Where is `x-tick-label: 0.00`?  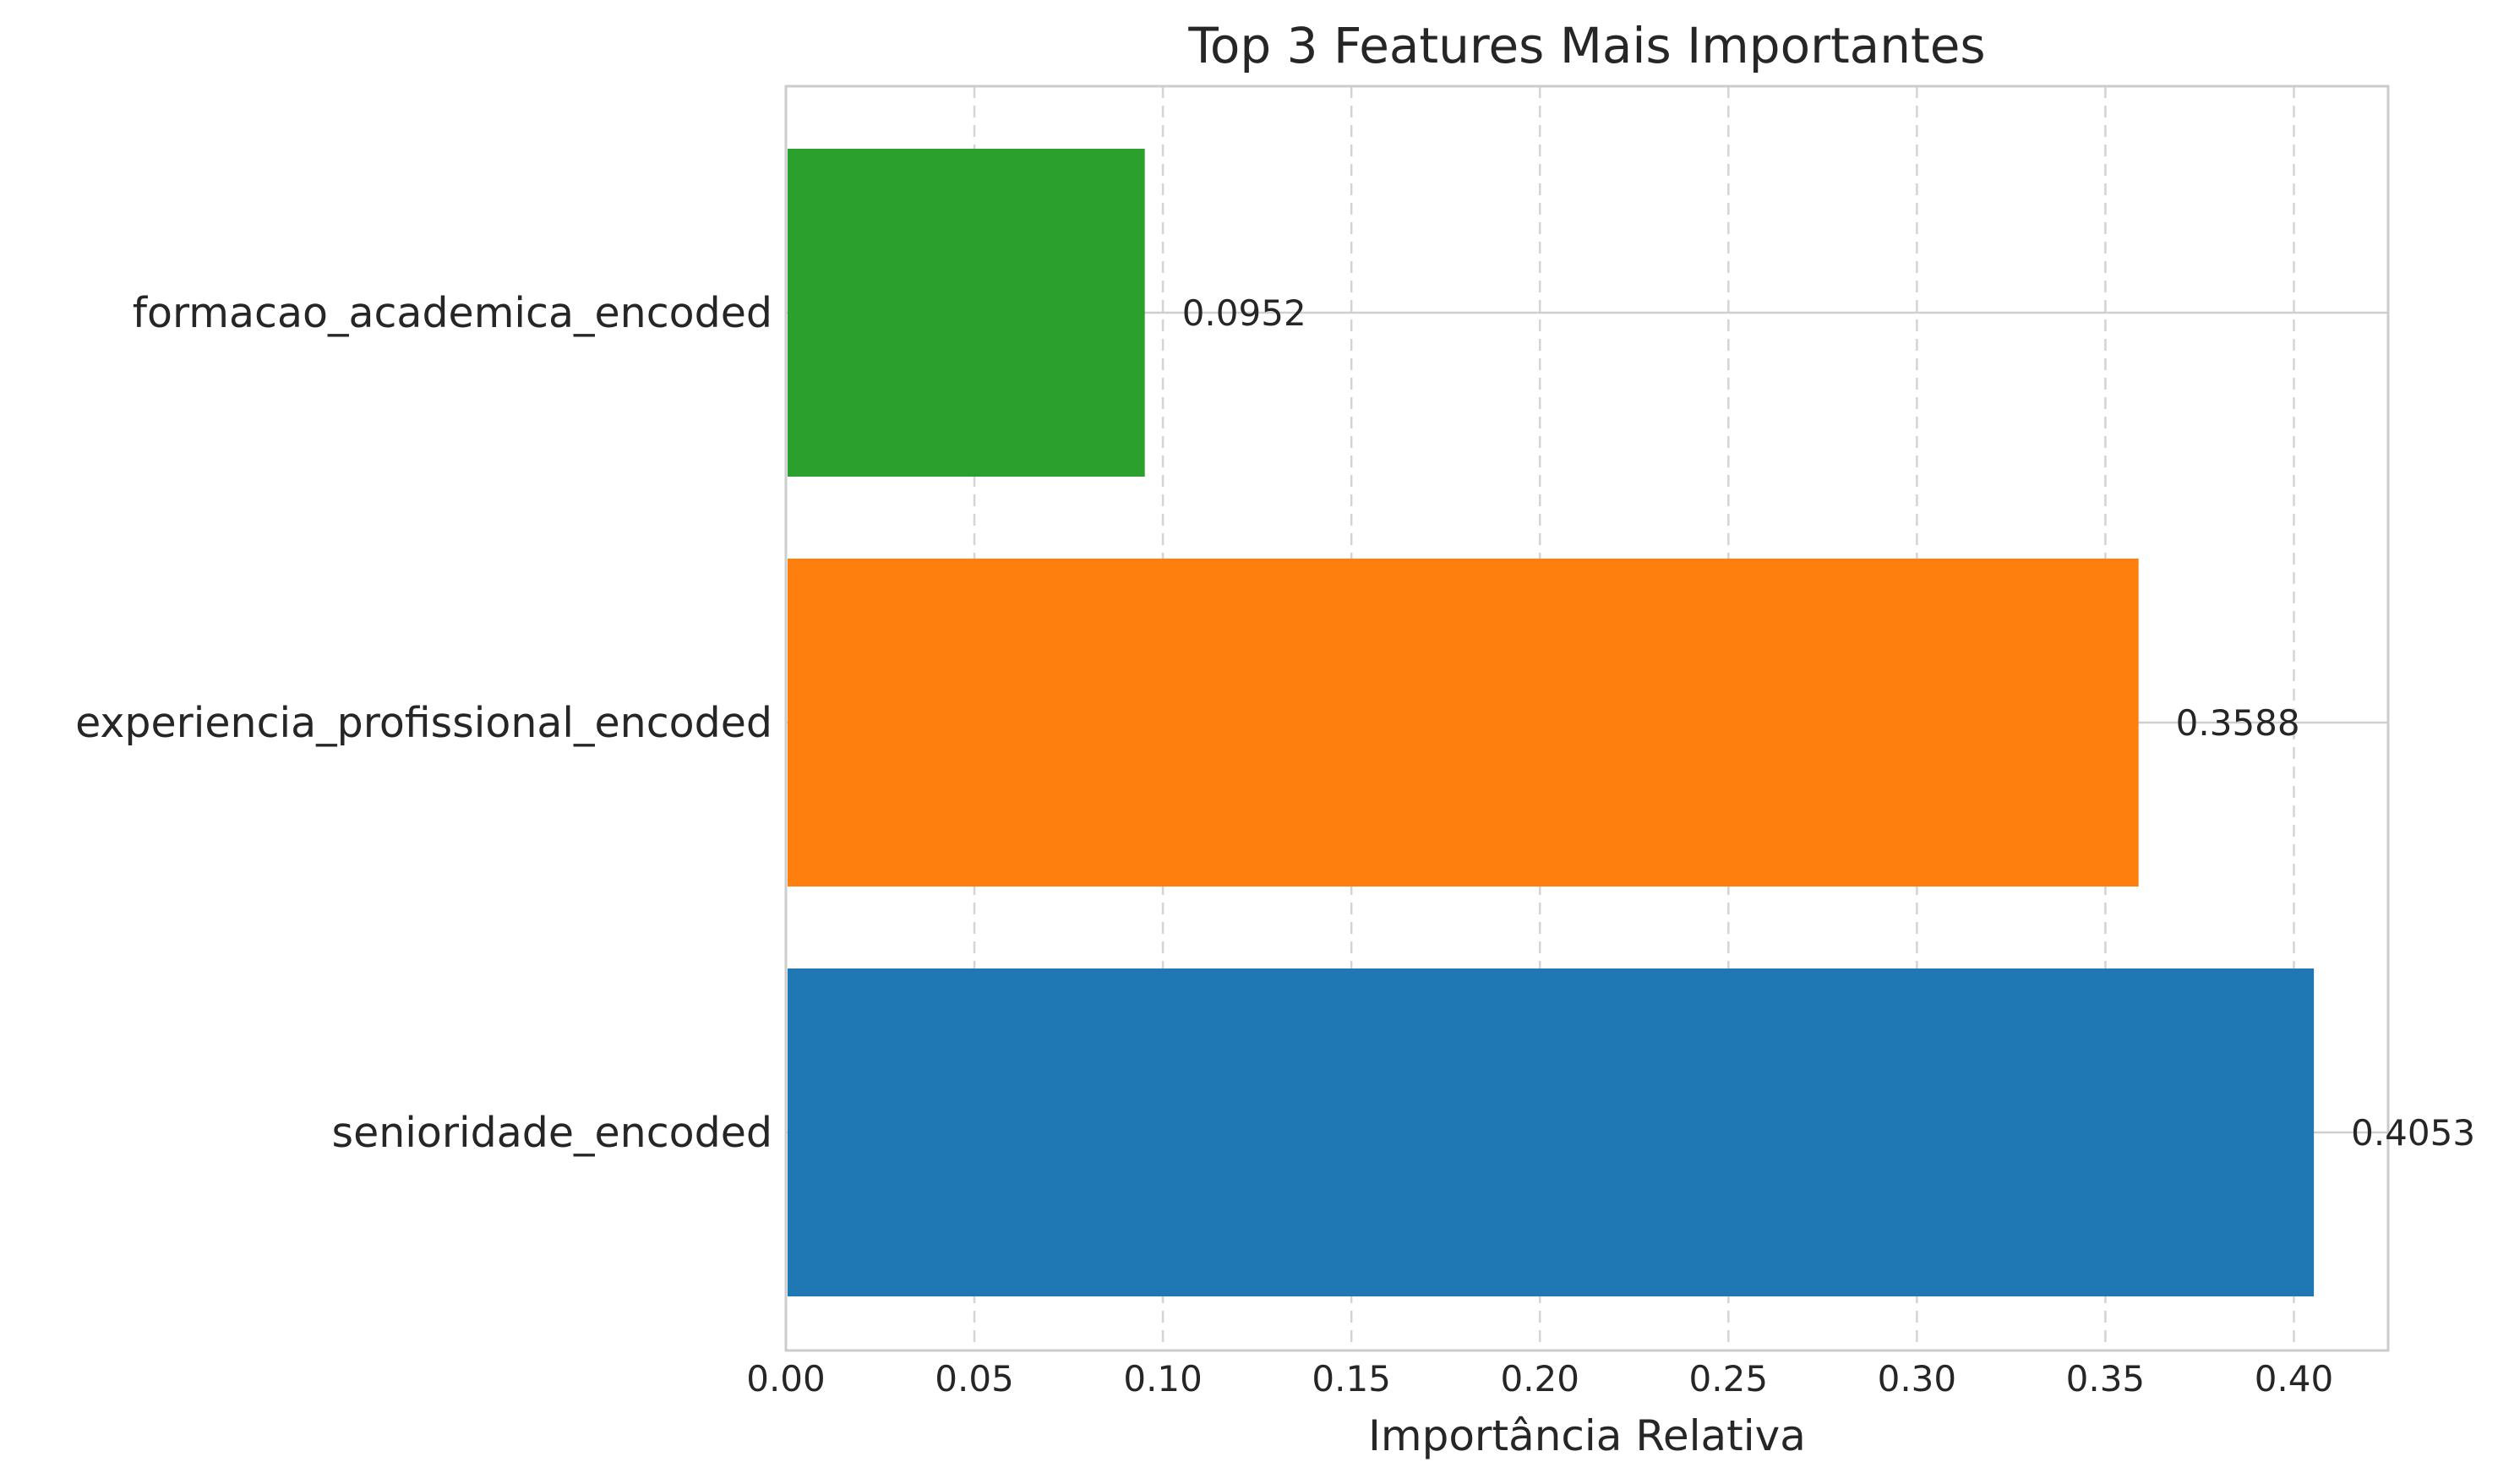
x-tick-label: 0.00 is located at coordinates (786, 1379).